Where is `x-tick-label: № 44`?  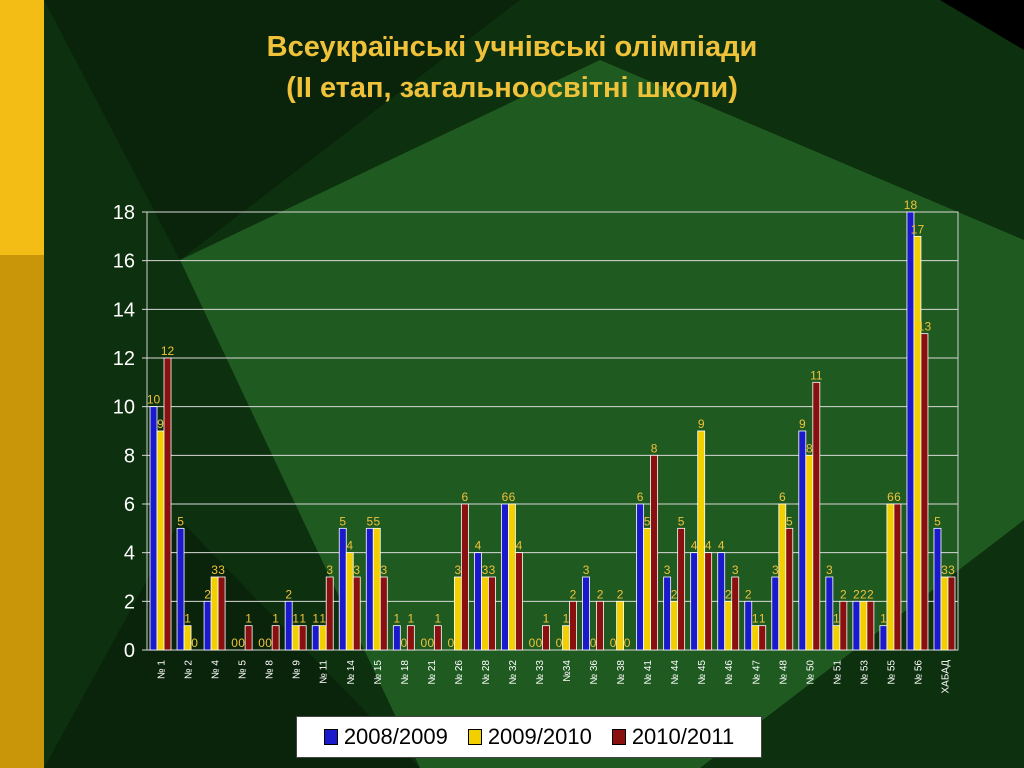 x-tick-label: № 44 is located at coordinates (675, 672).